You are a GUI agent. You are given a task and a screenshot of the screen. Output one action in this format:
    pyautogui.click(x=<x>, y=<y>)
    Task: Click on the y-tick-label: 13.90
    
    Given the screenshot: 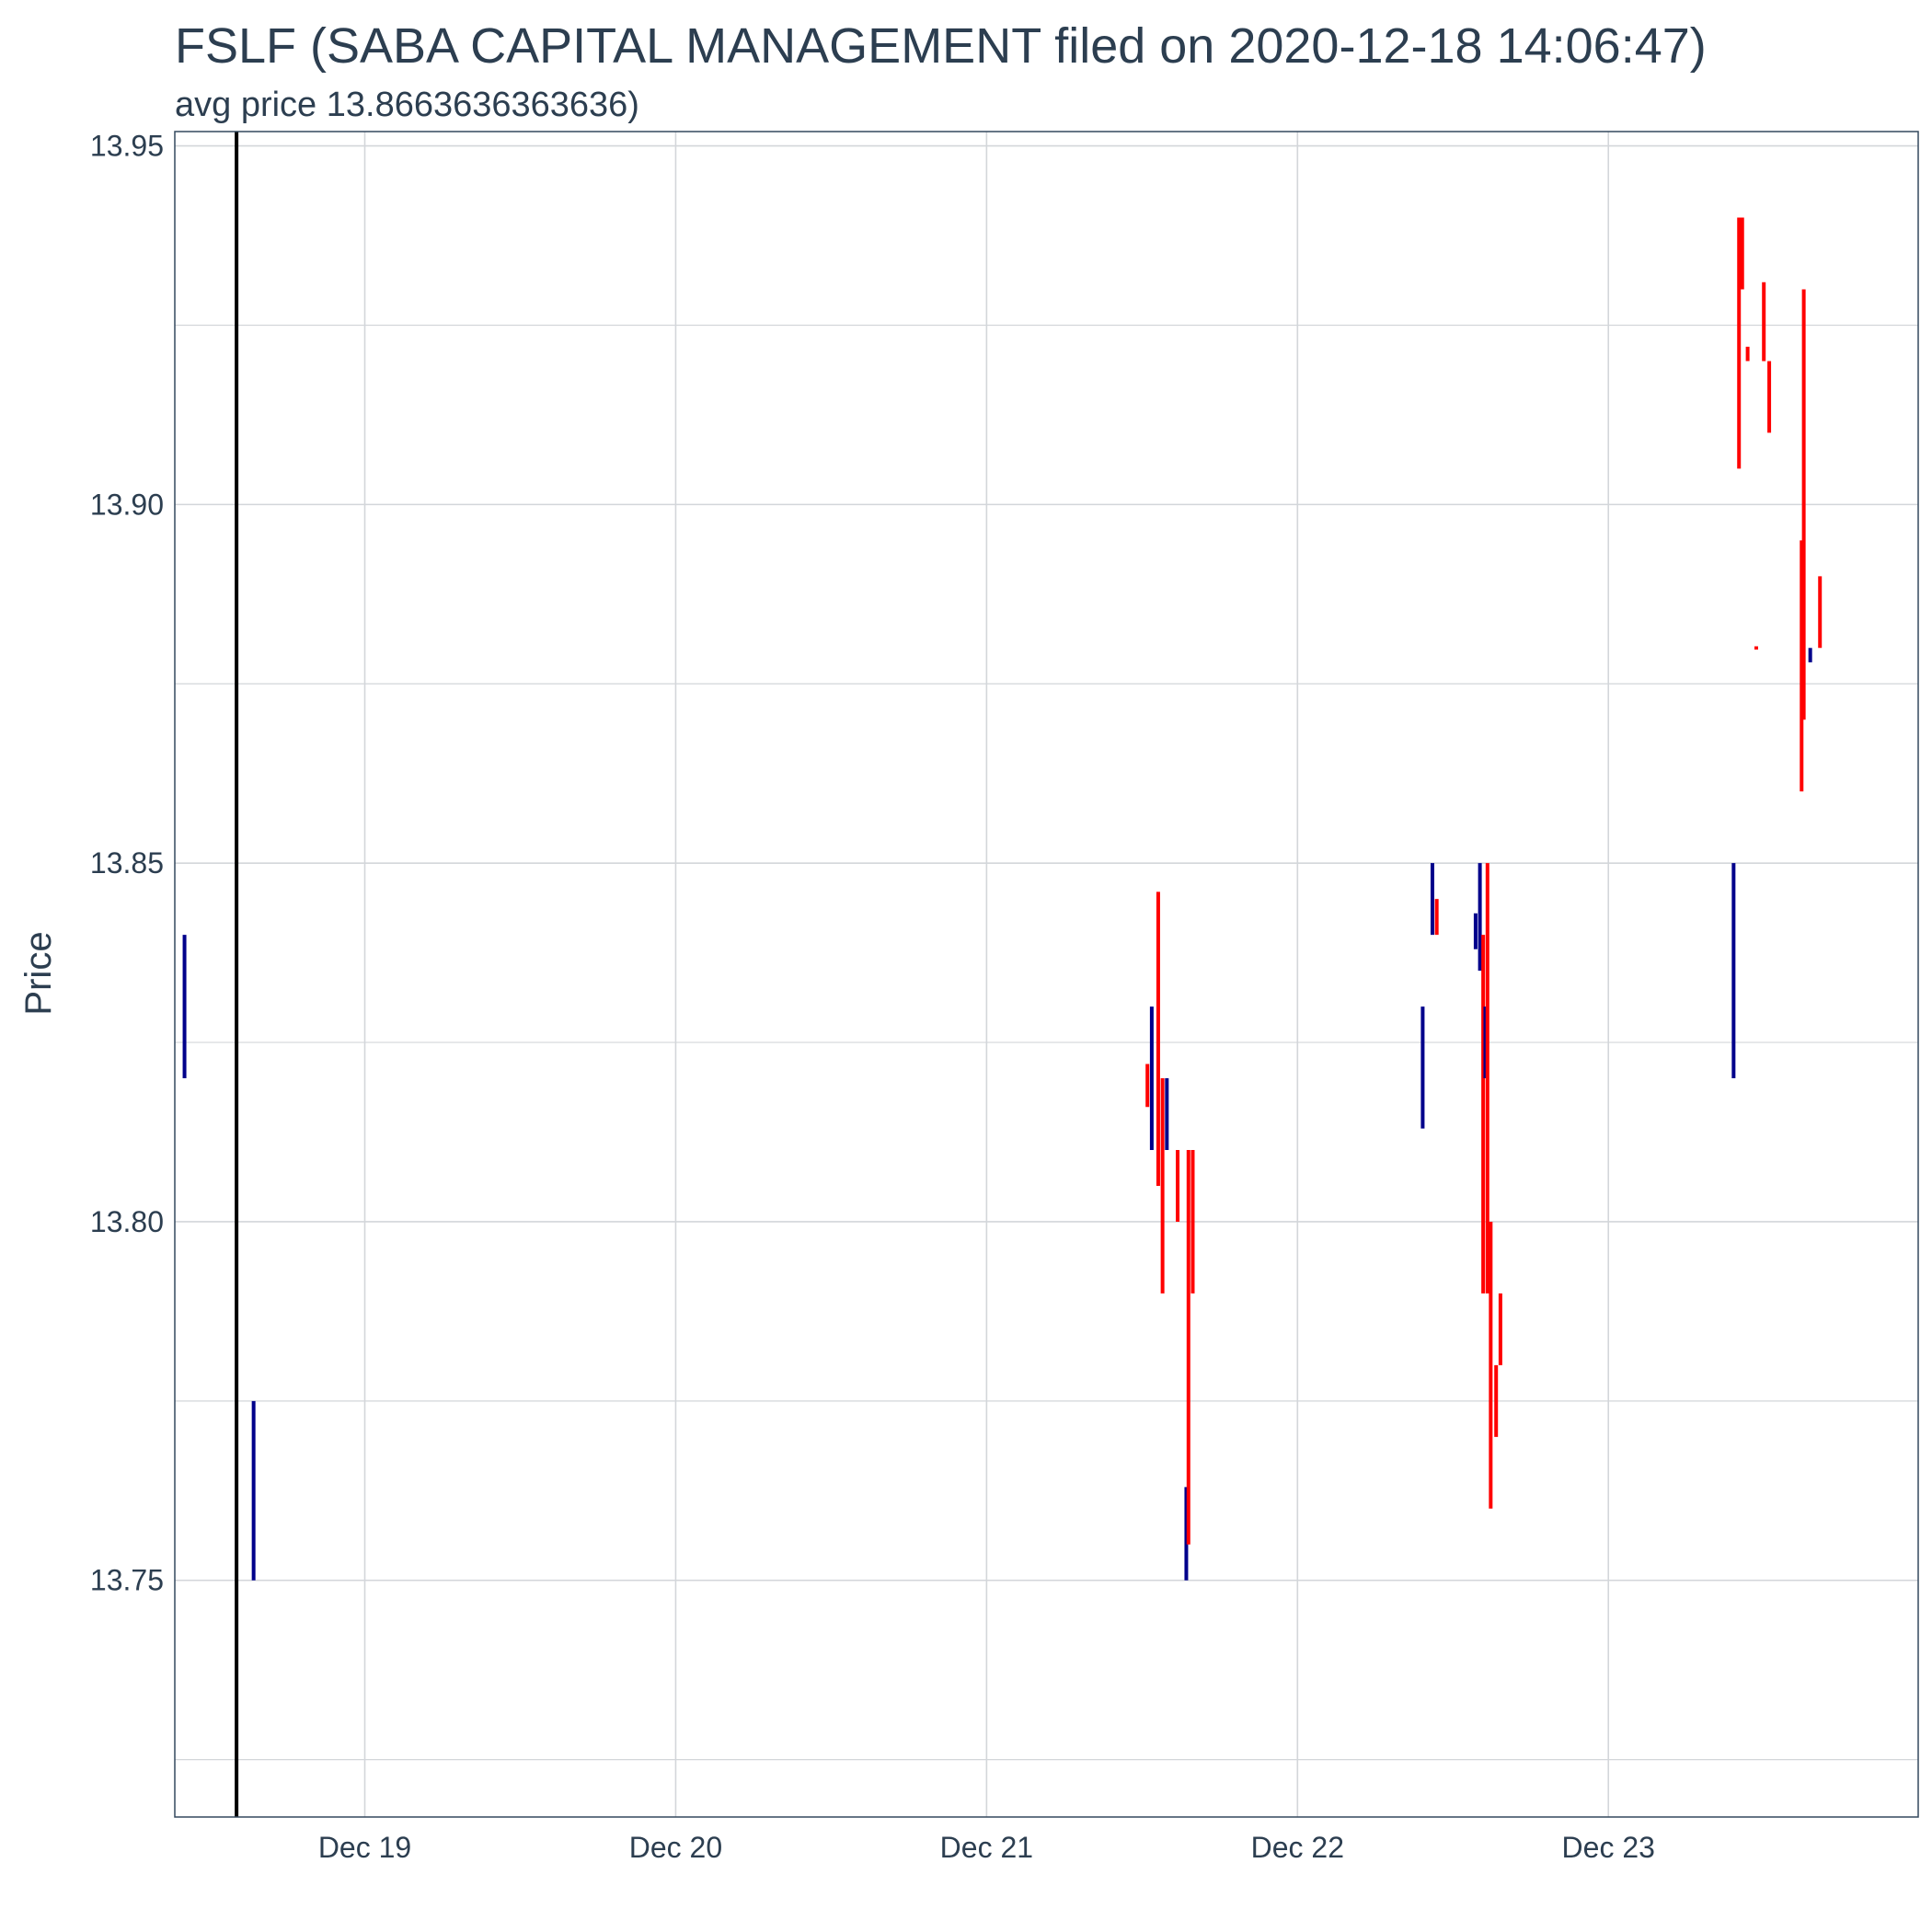 What is the action you would take?
    pyautogui.click(x=127, y=504)
    